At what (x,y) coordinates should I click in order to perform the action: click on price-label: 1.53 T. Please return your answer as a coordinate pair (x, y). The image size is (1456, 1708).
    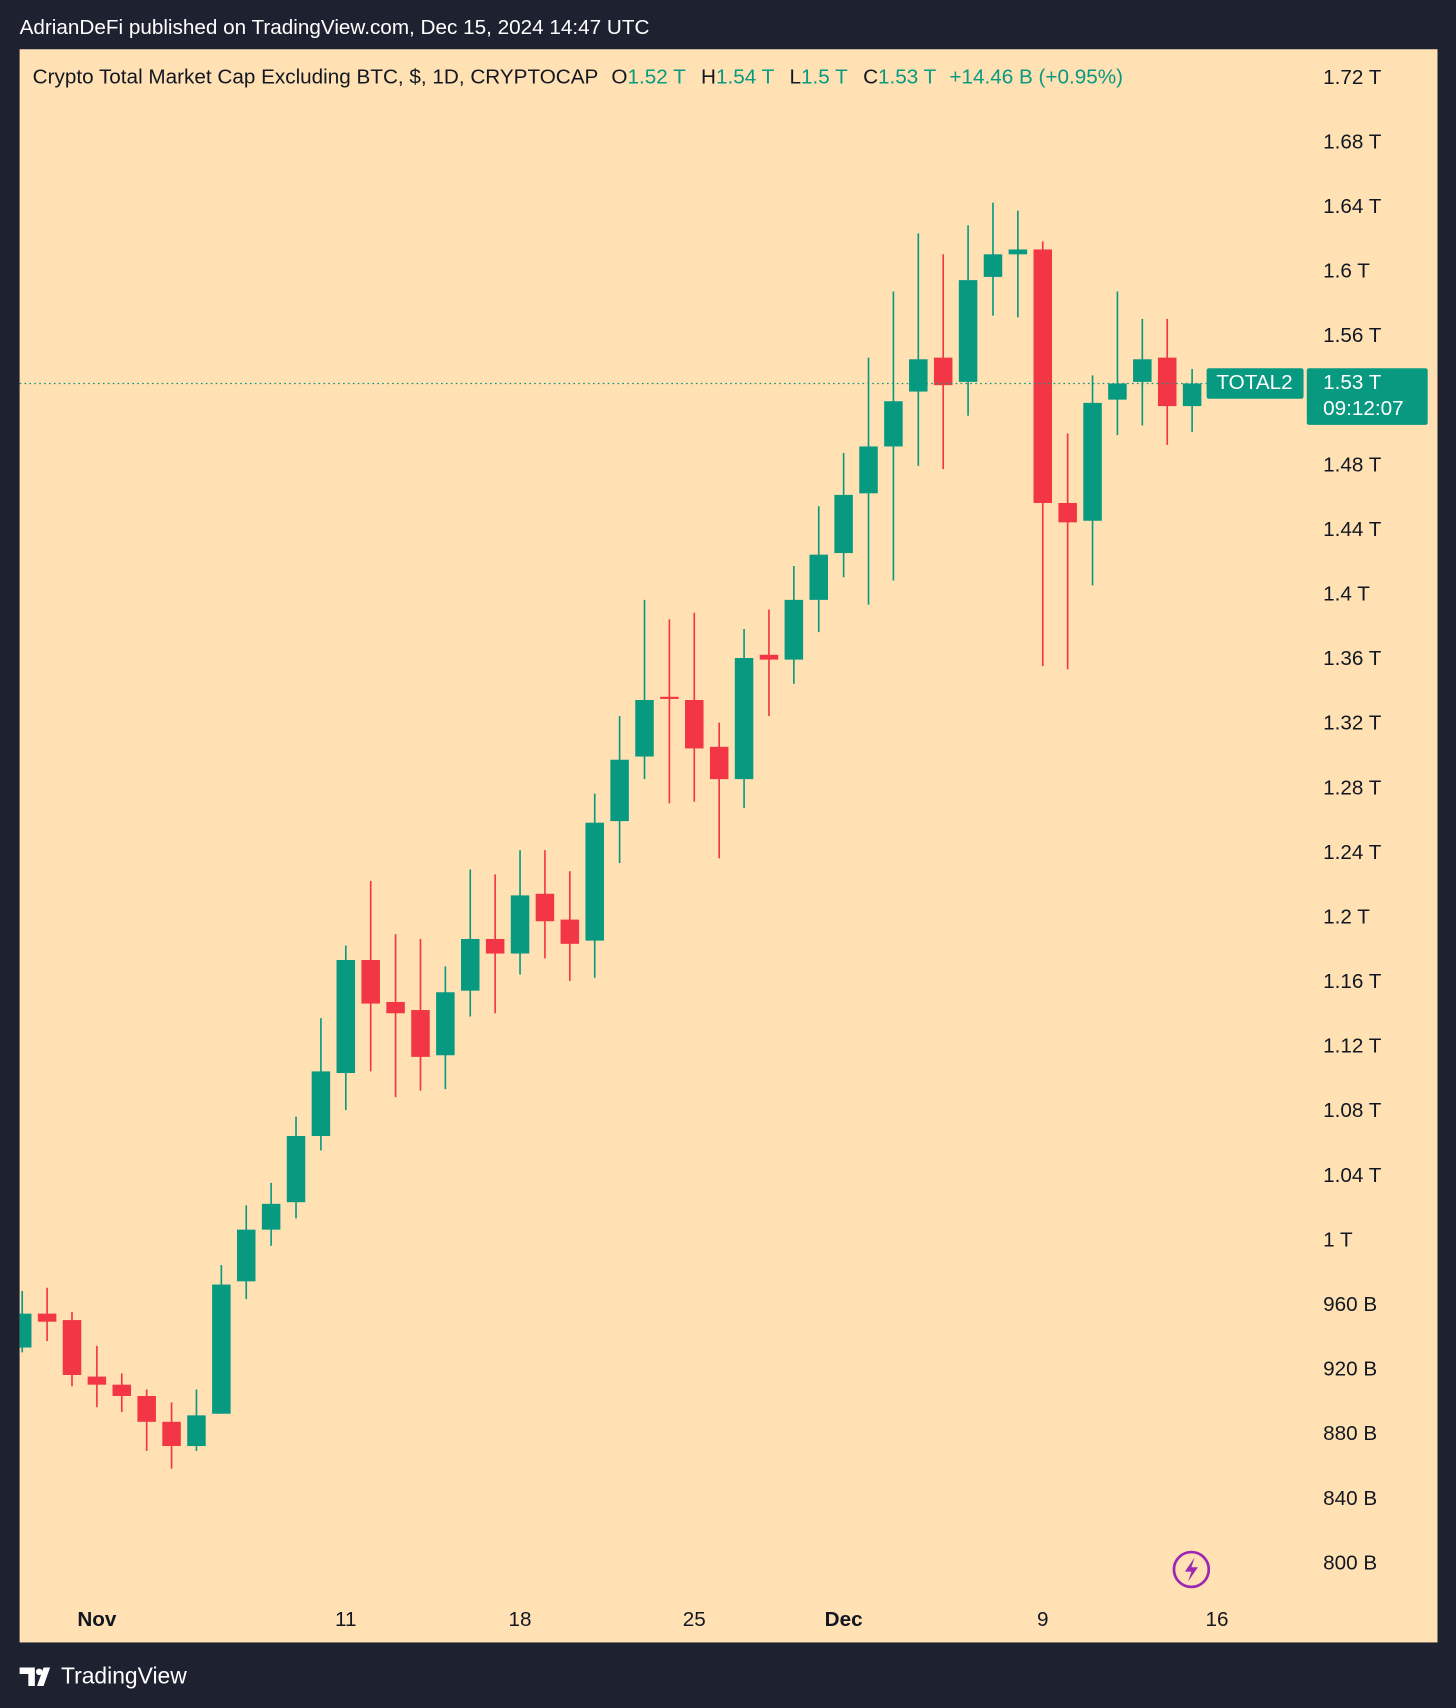
    Looking at the image, I should click on (1352, 382).